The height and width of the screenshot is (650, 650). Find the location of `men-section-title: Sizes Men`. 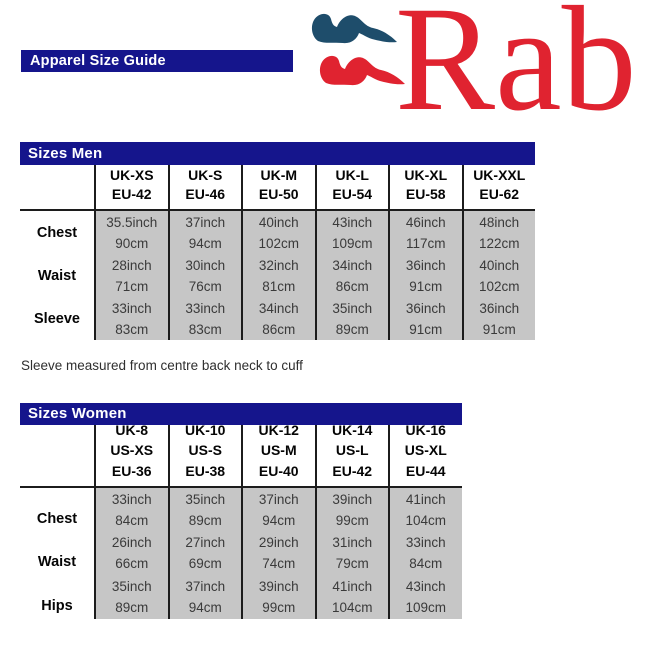

men-section-title: Sizes Men is located at coordinates (65, 153).